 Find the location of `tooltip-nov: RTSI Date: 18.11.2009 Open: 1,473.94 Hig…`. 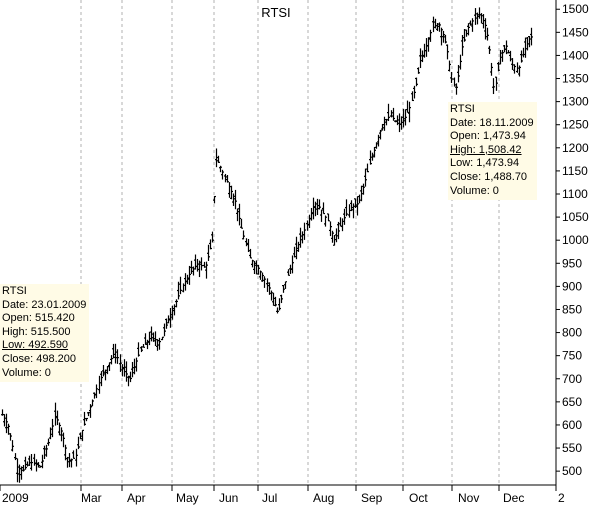

tooltip-nov: RTSI Date: 18.11.2009 Open: 1,473.94 Hig… is located at coordinates (492, 151).